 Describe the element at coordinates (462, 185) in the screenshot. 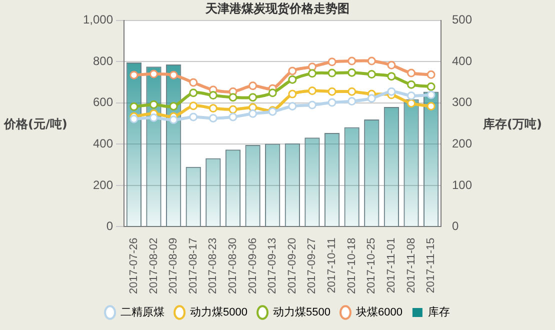

I see `y2-tick-label: 100` at that location.